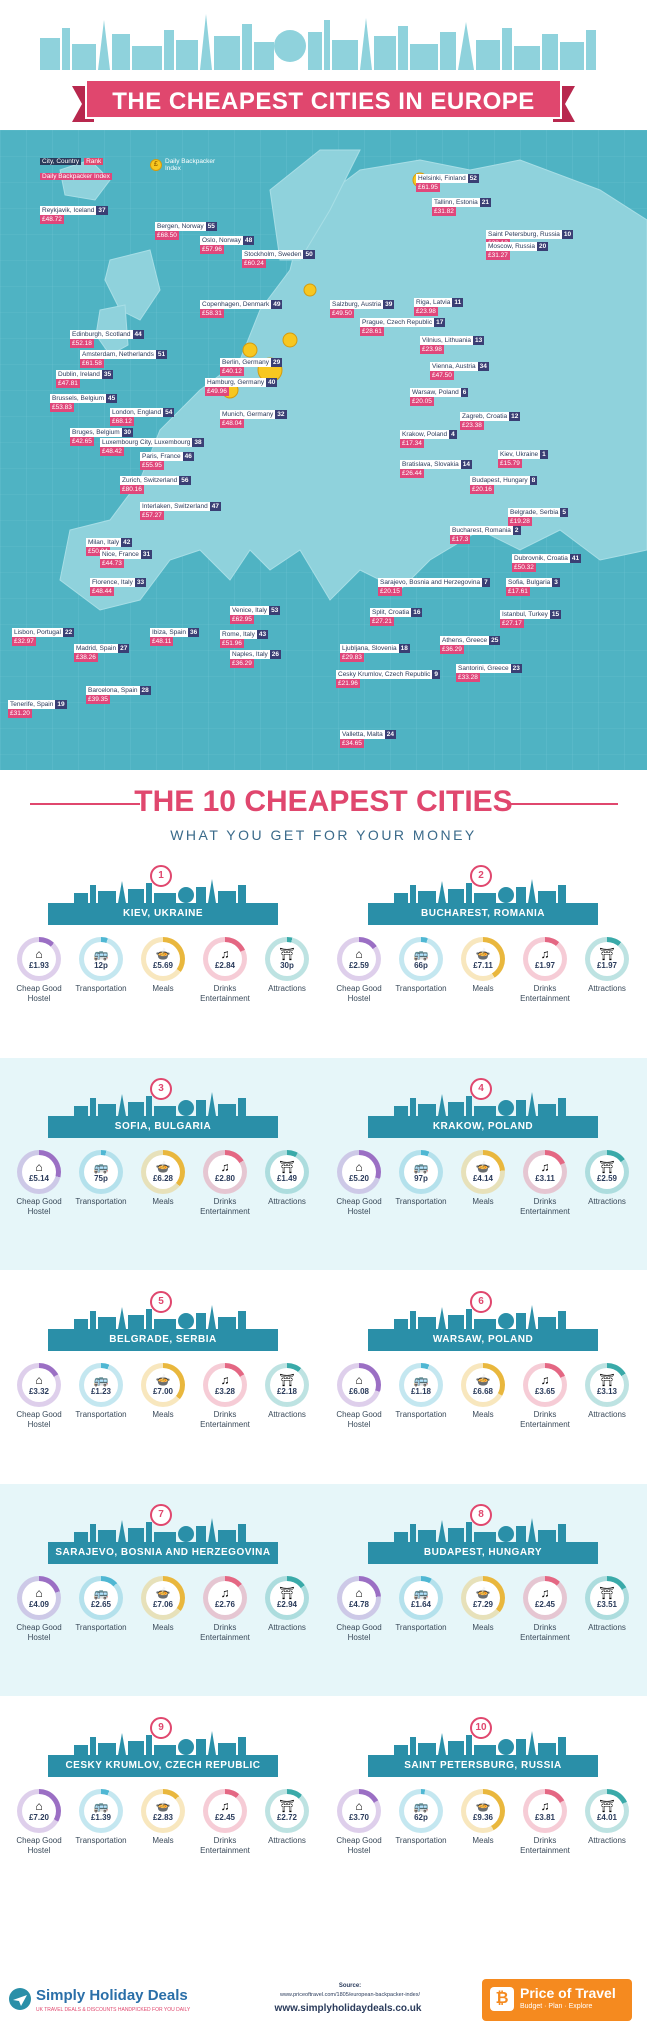  I want to click on cost-ring: ♫ £2.45, so click(225, 1811).